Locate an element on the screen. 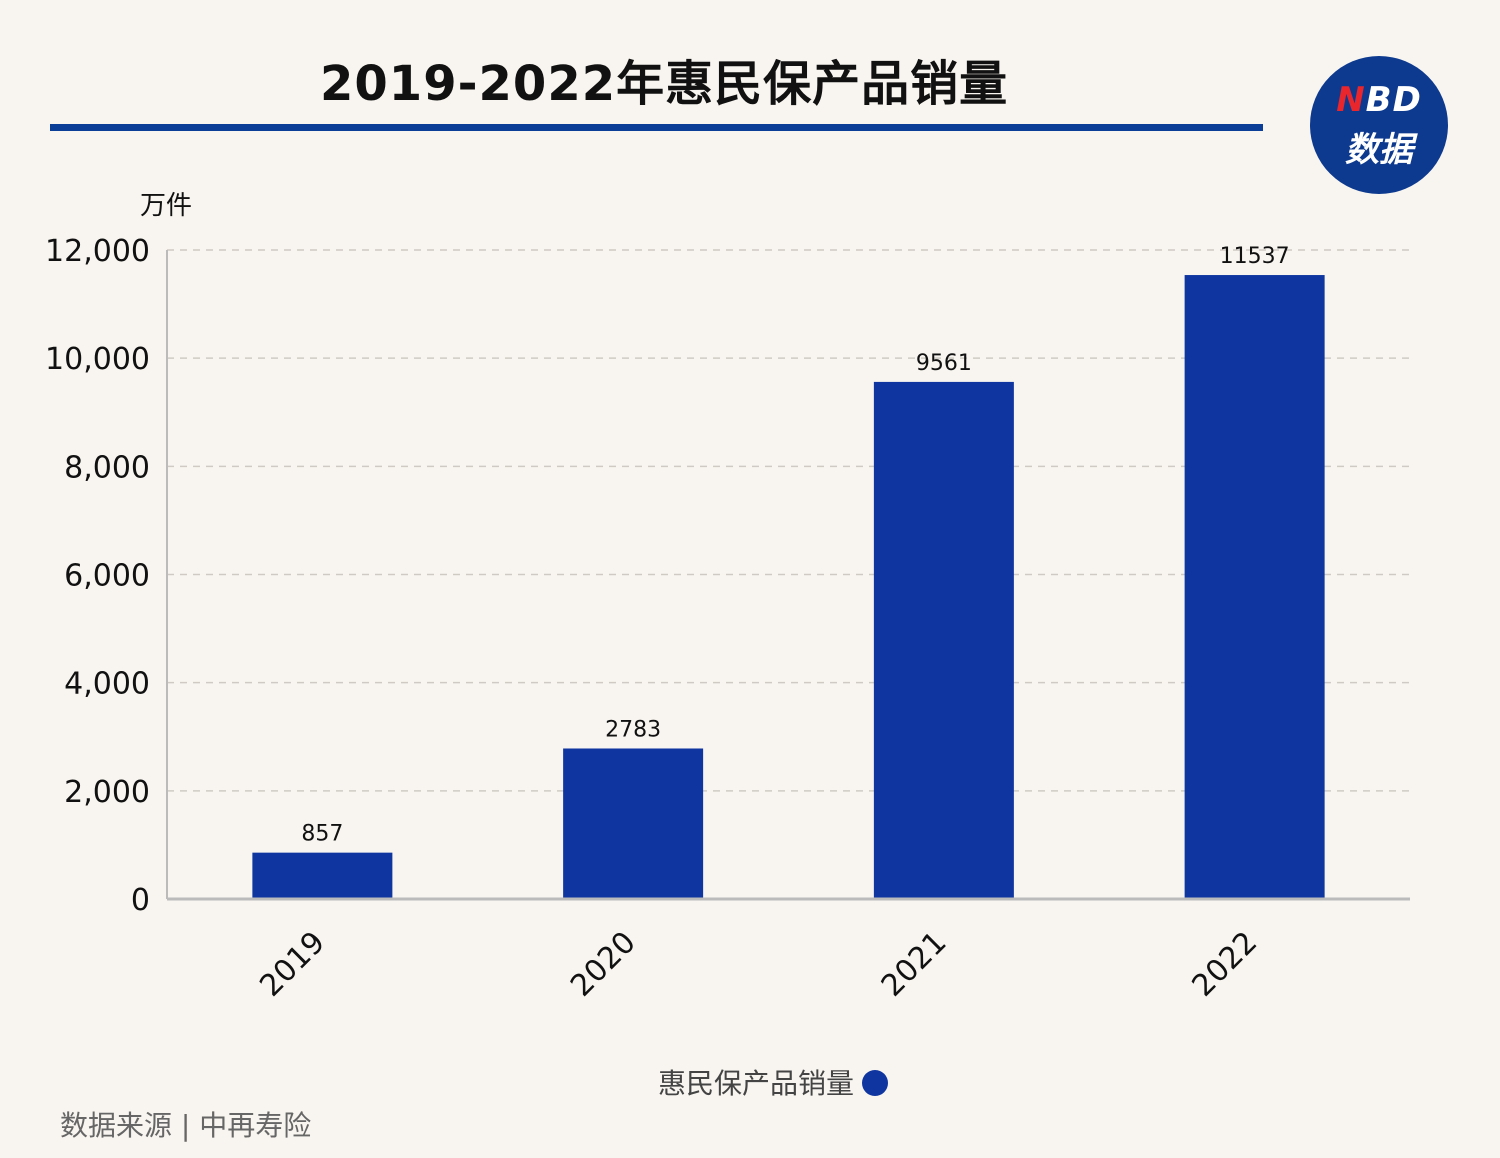 The width and height of the screenshot is (1500, 1158). source-note: 数据来源 | 中再寿险 is located at coordinates (186, 1125).